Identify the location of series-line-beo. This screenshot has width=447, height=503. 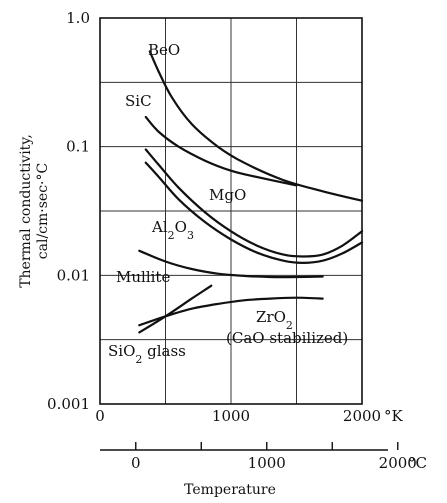
(256, 126).